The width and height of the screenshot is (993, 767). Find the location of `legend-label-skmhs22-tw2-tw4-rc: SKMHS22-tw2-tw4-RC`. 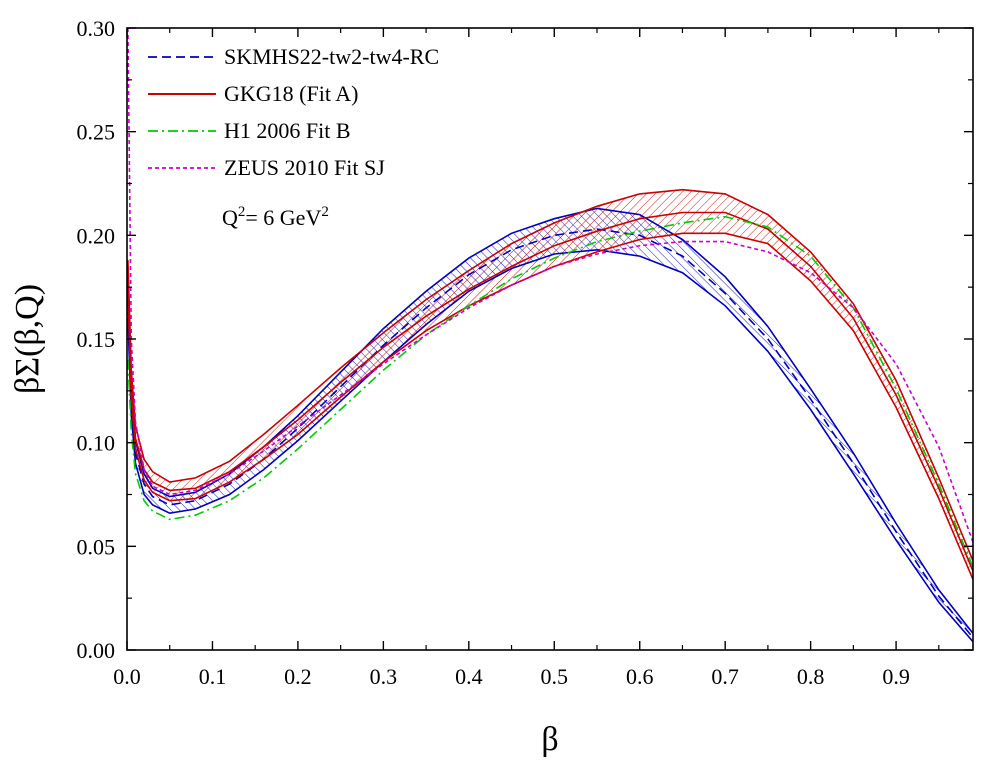

legend-label-skmhs22-tw2-tw4-rc: SKMHS22-tw2-tw4-RC is located at coordinates (331, 56).